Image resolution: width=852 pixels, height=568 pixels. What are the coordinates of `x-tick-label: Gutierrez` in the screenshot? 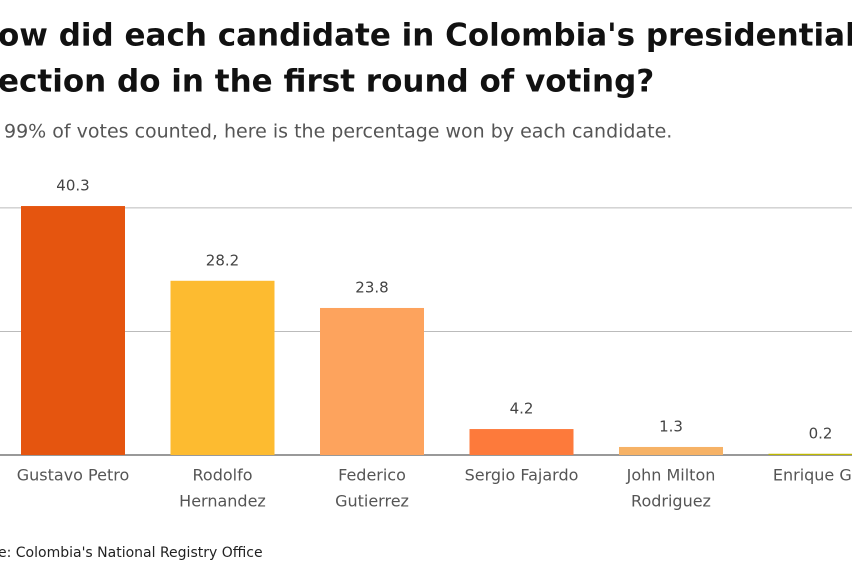 It's located at (372, 501).